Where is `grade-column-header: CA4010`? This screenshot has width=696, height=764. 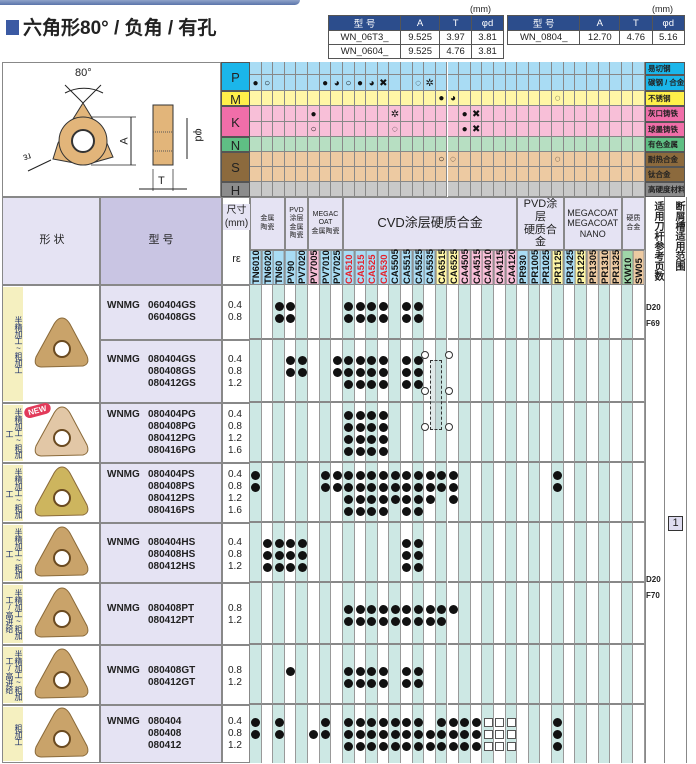
grade-column-header: CA4010 is located at coordinates (488, 267).